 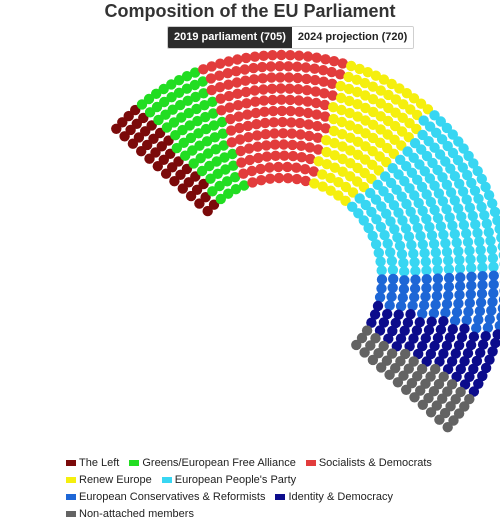 I want to click on legend-item-ecr: European Conservatives & Reformists, so click(x=165, y=497).